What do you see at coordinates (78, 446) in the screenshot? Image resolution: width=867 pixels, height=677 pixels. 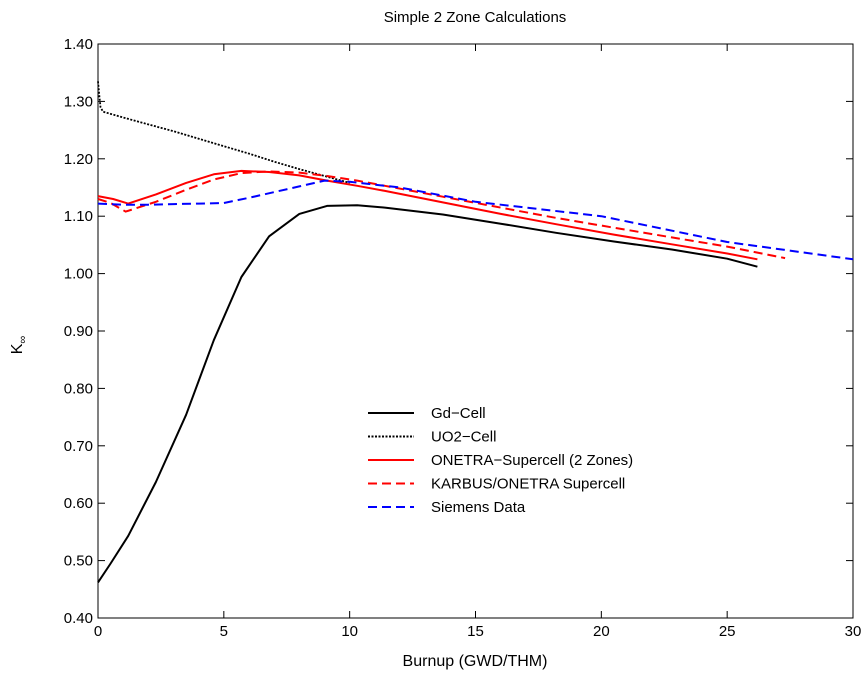 I see `y-tick-label: 0.70` at bounding box center [78, 446].